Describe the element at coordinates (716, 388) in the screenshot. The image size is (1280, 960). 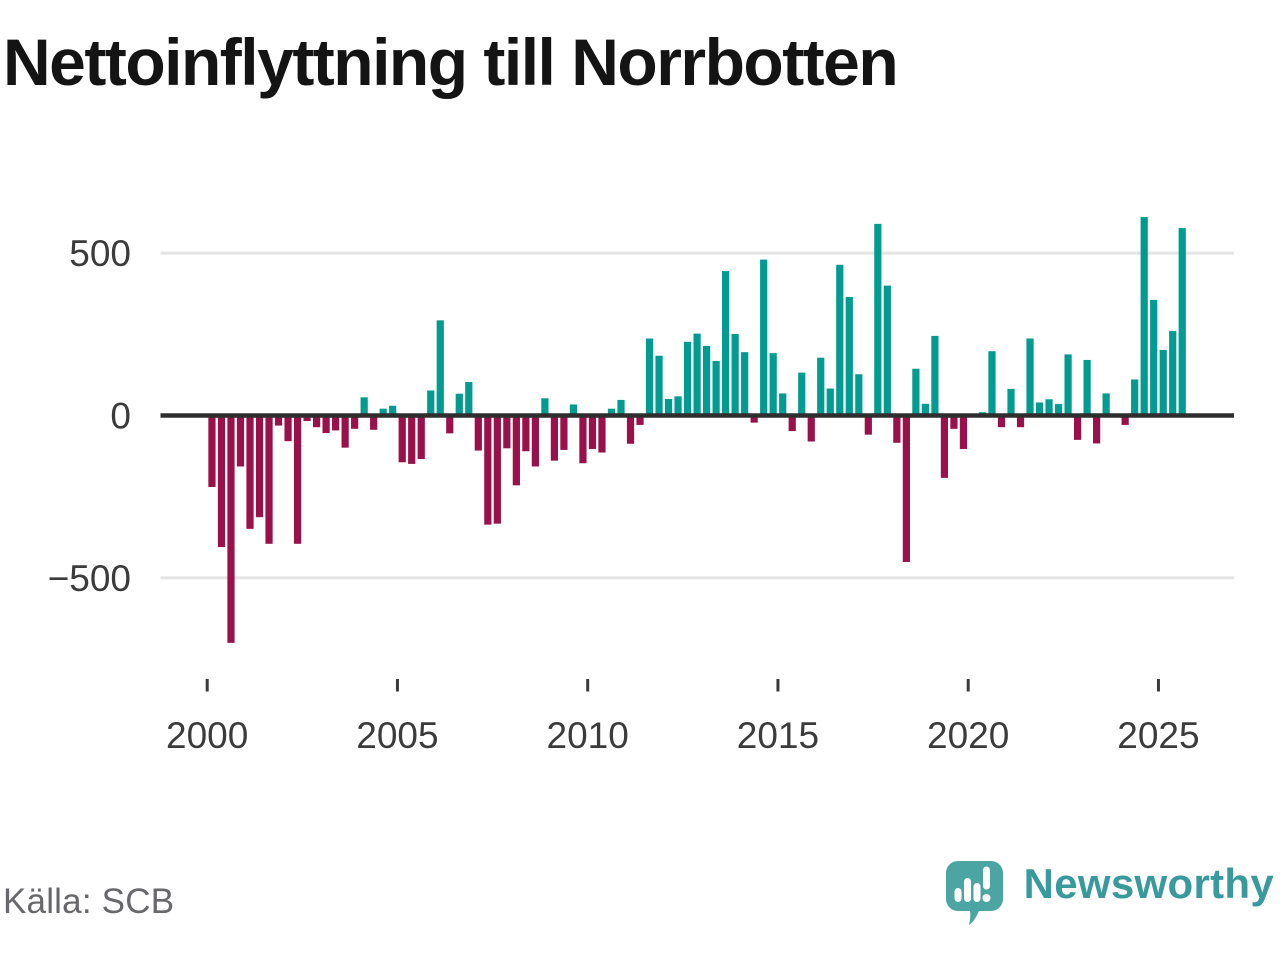
I see `bar-2013Q2` at that location.